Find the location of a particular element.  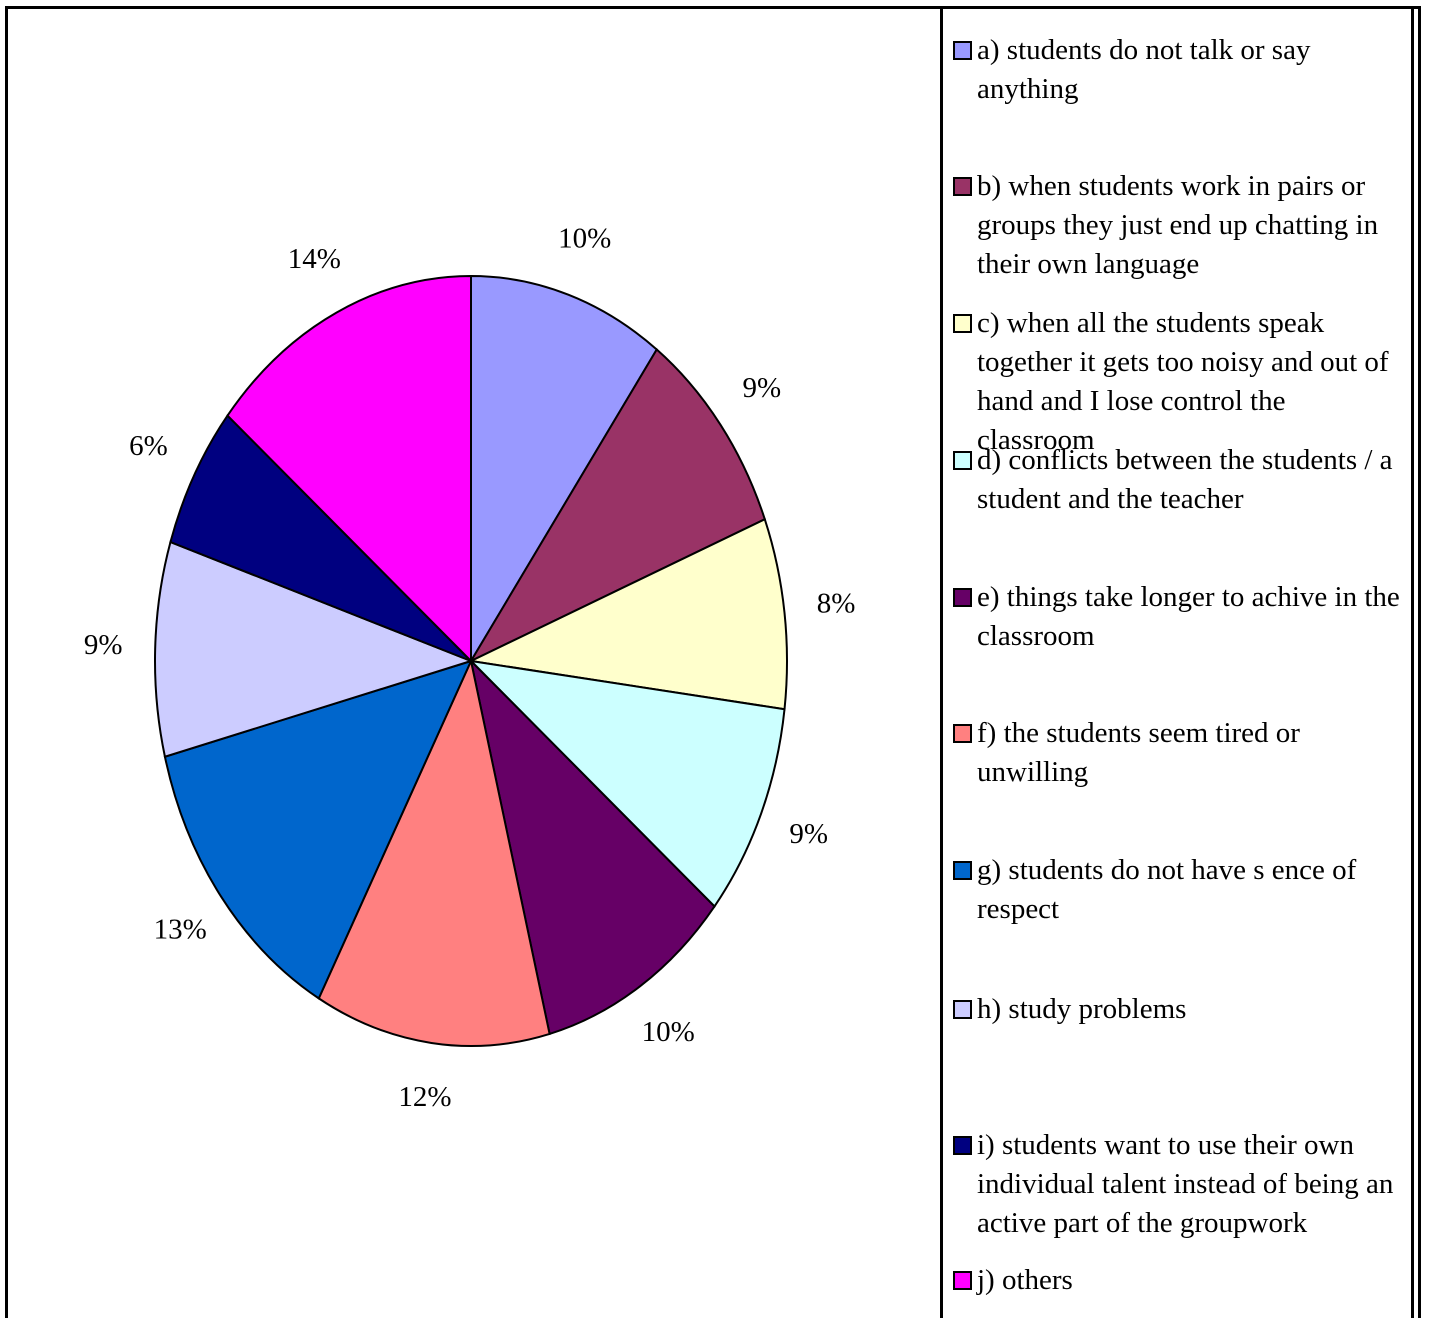

slice-label-j: 14% is located at coordinates (314, 259).